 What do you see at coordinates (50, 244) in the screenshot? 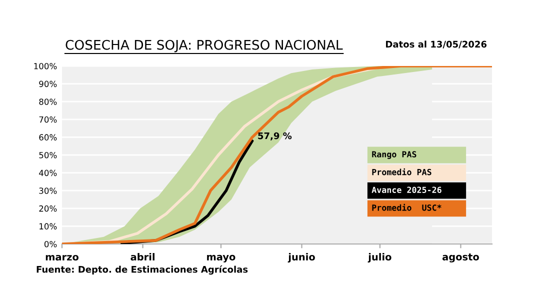
I see `y-tick-label: 0%` at bounding box center [50, 244].